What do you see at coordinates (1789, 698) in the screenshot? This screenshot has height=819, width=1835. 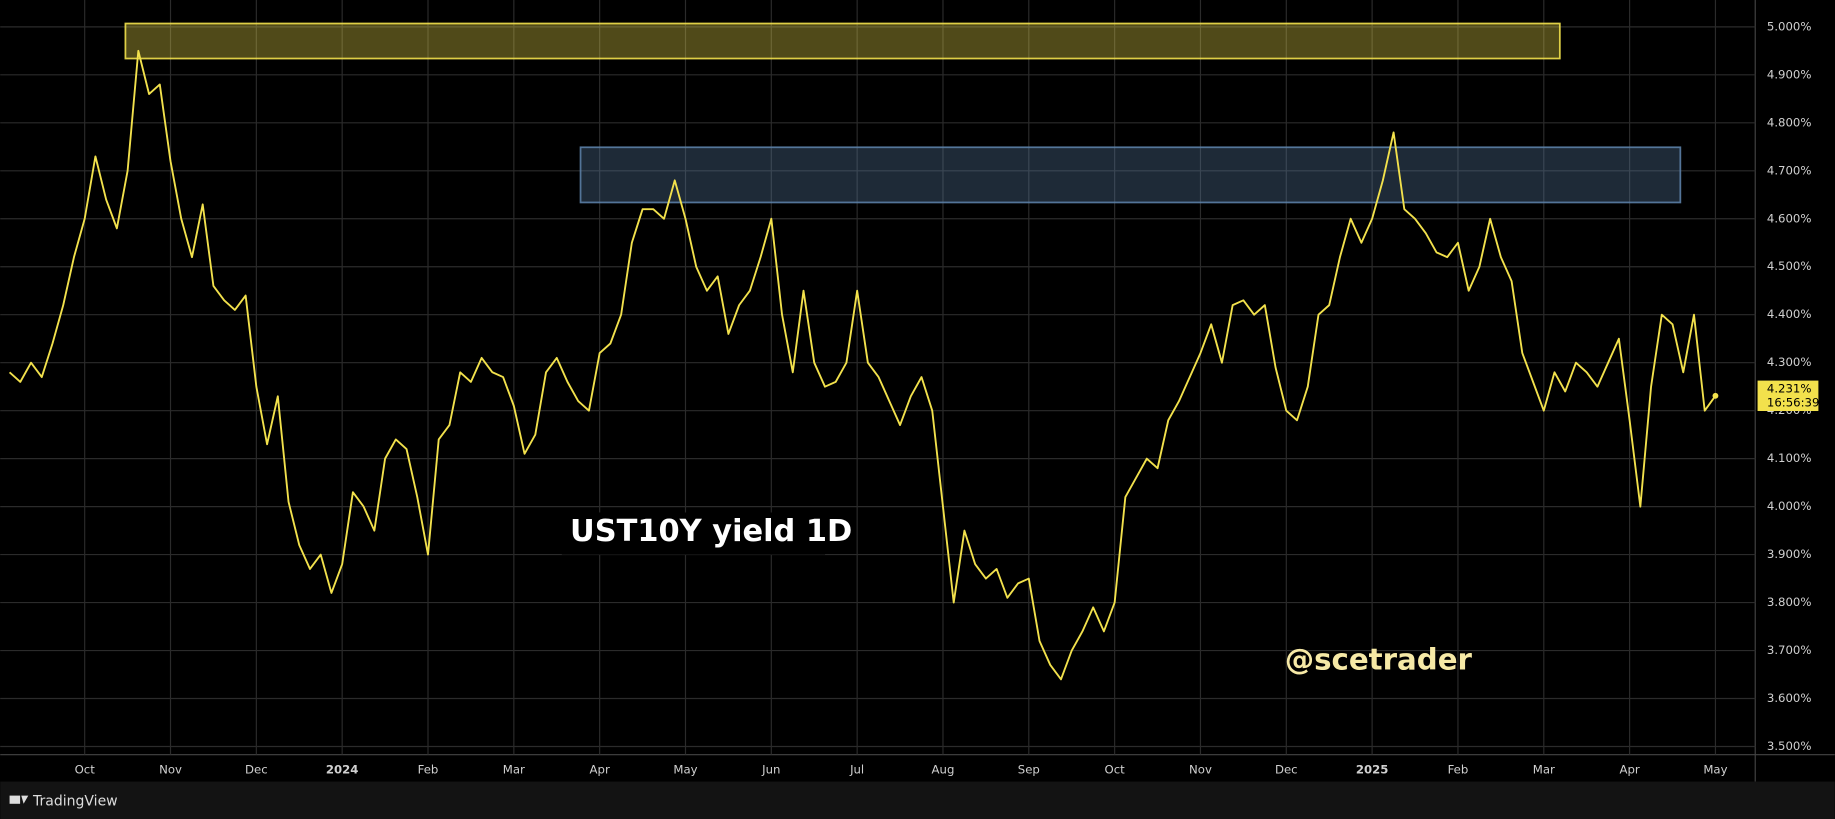 I see `y-tick-label: 3.600%` at bounding box center [1789, 698].